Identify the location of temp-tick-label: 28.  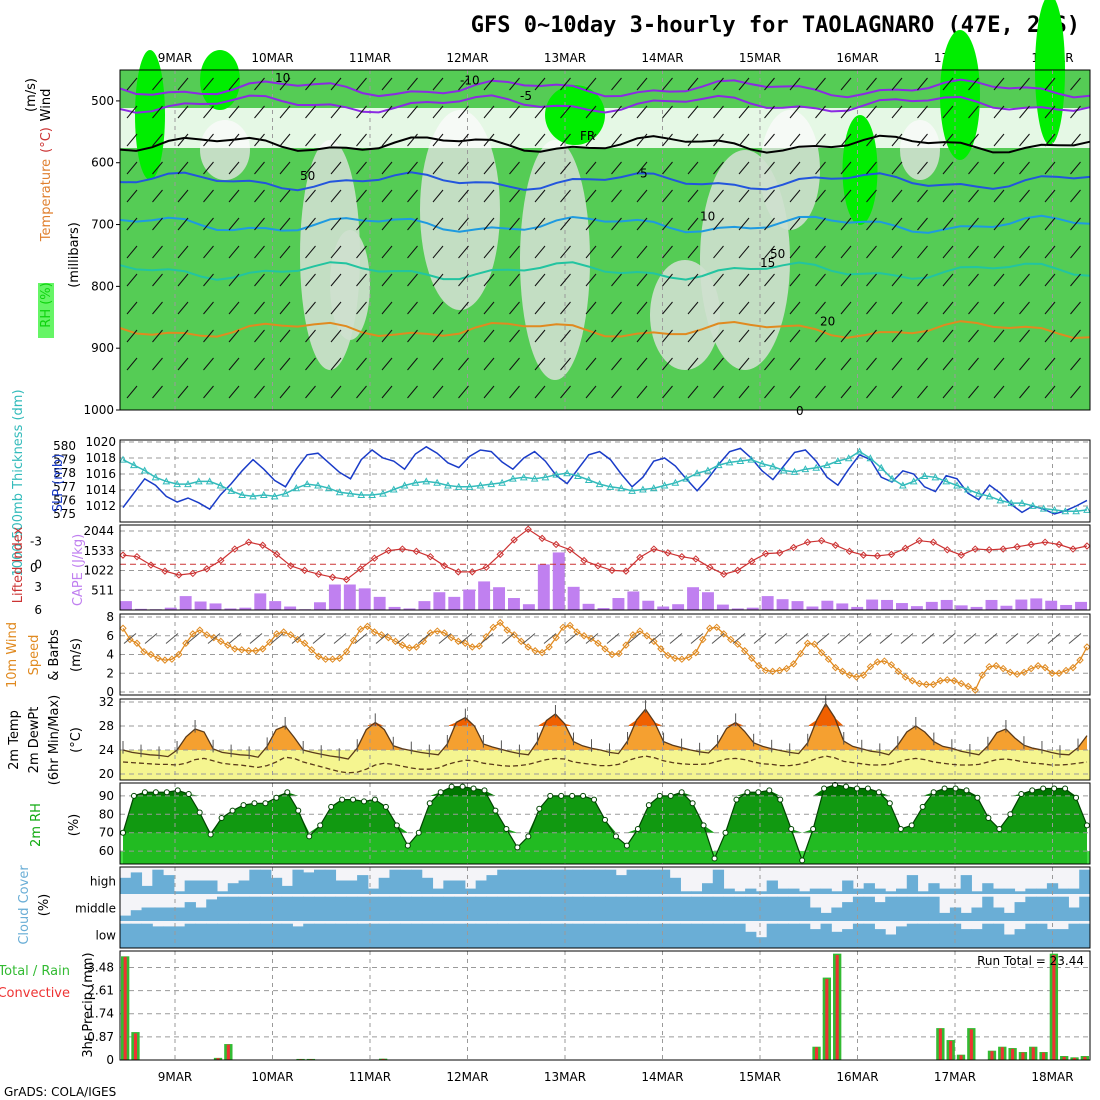
(106, 726).